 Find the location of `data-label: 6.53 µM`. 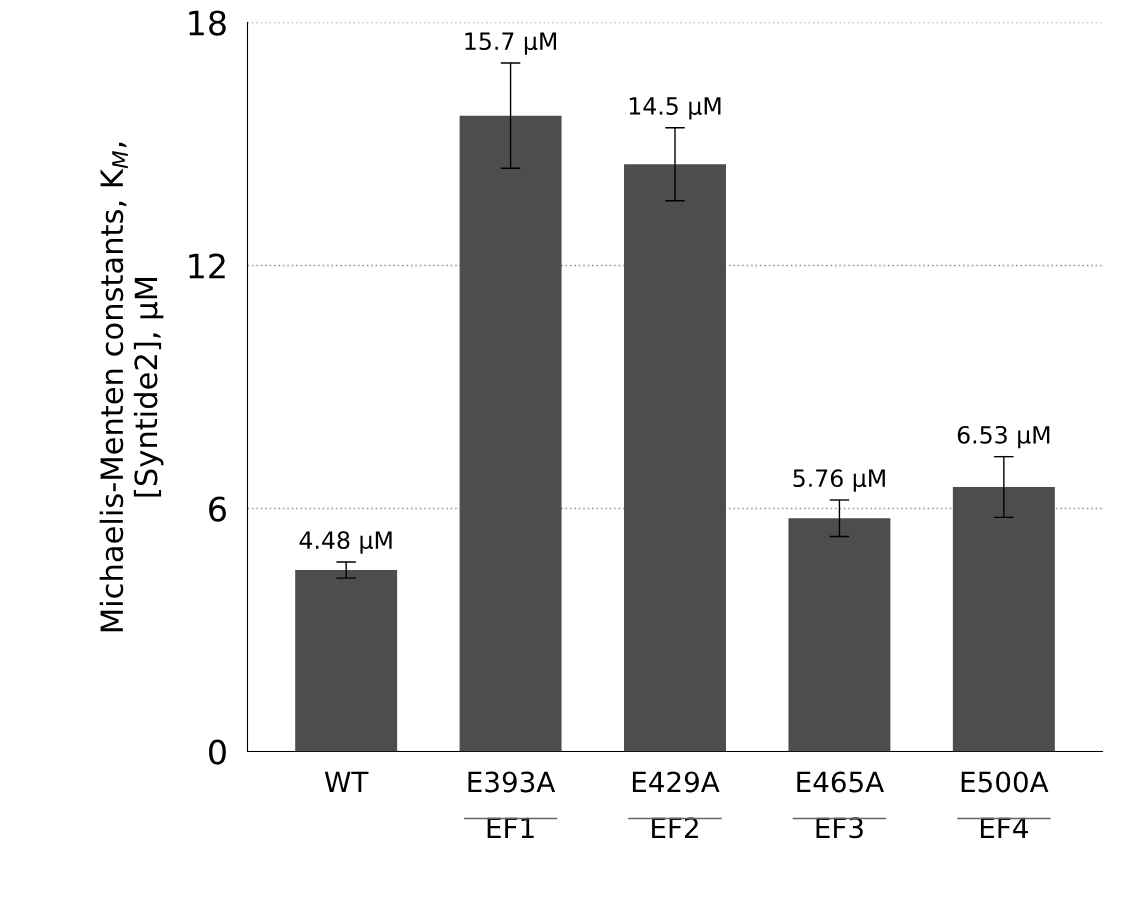

data-label: 6.53 µM is located at coordinates (1003, 437).